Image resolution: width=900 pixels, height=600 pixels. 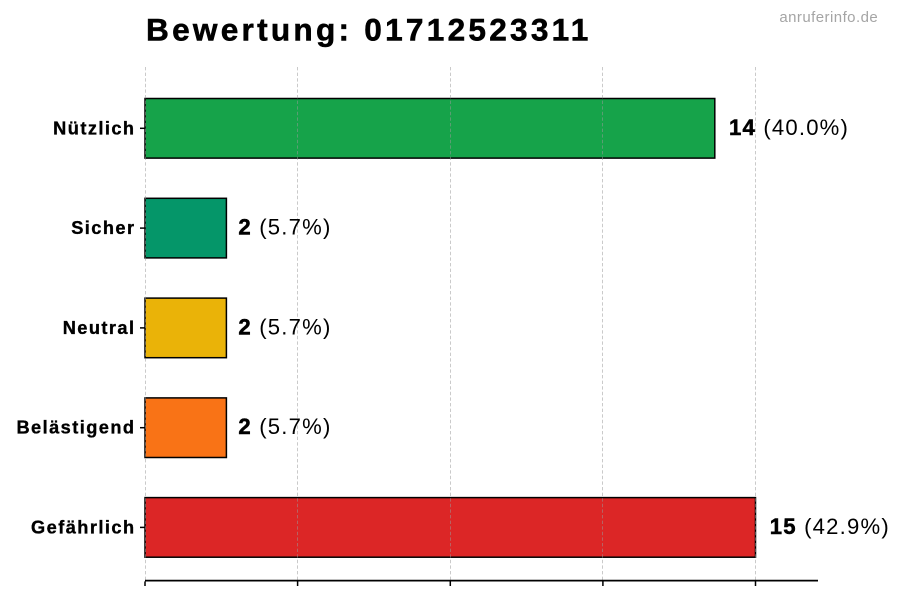 I want to click on svg-text: 14 (40.0%), so click(x=789, y=127).